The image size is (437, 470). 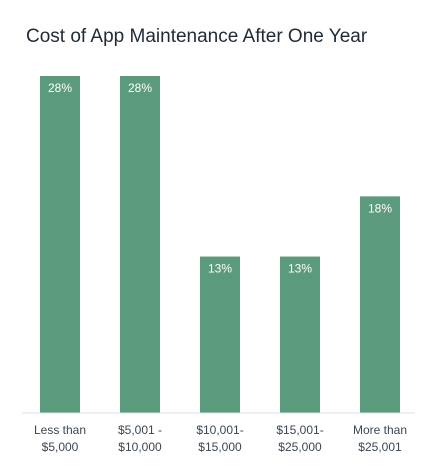 What do you see at coordinates (300, 269) in the screenshot?
I see `bar-data-label-4: 13%` at bounding box center [300, 269].